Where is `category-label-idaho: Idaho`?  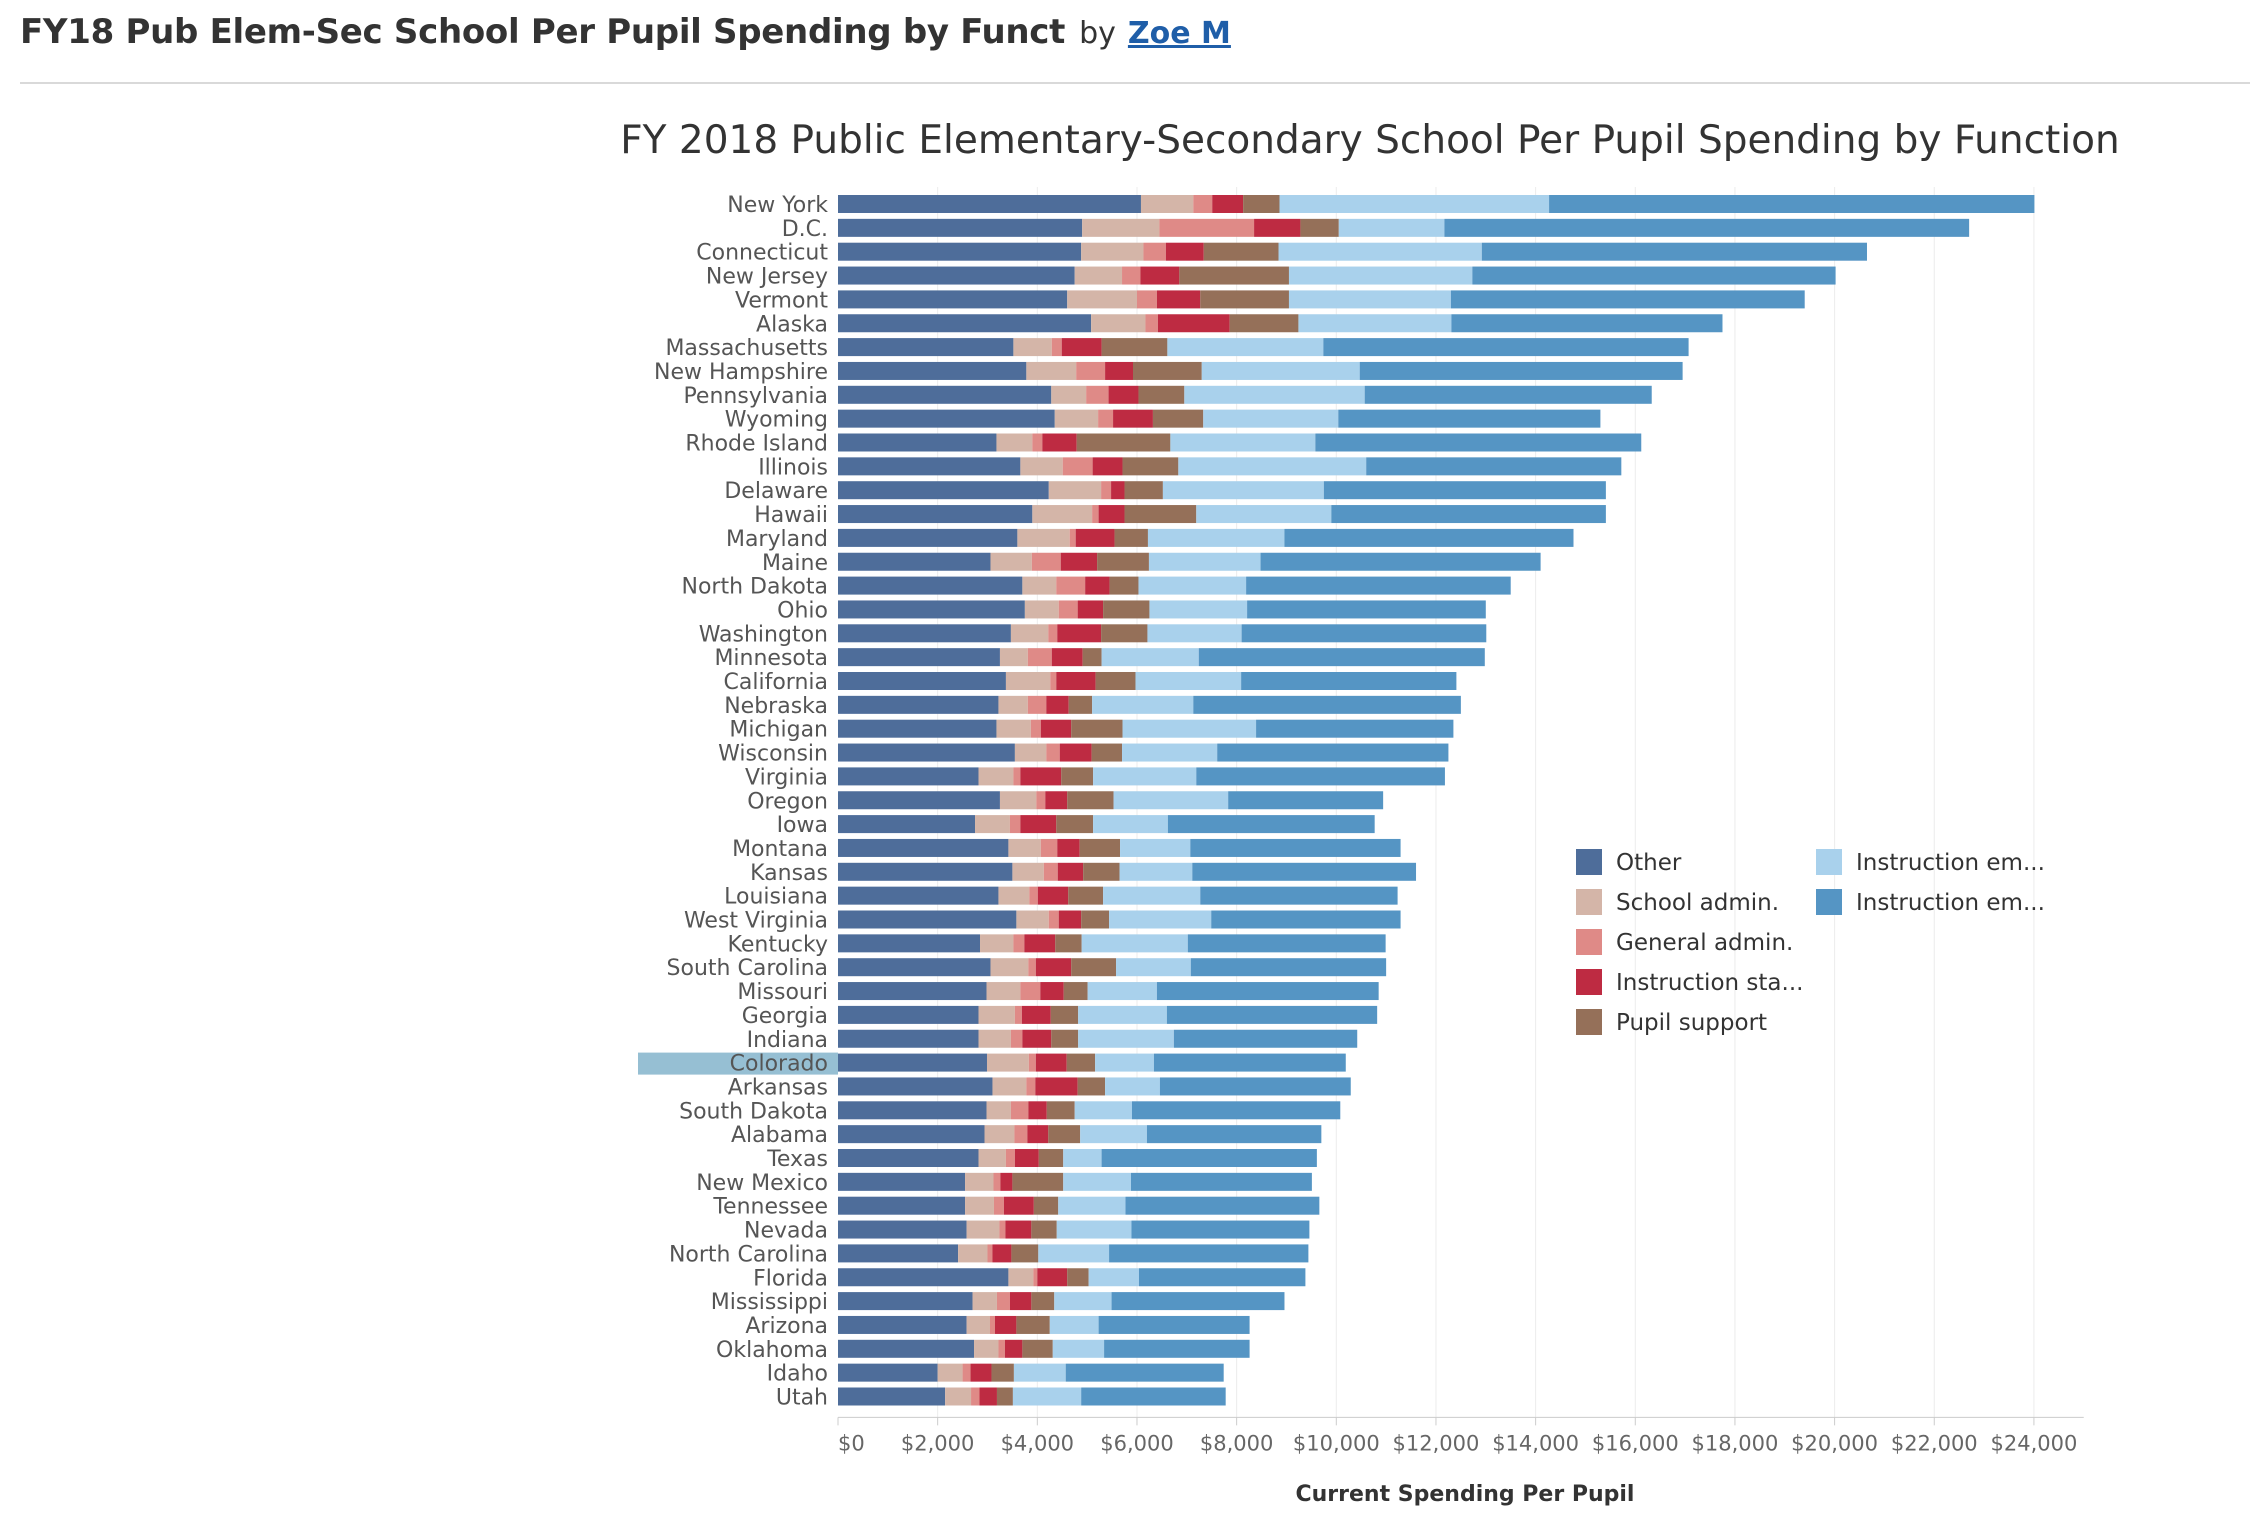 category-label-idaho: Idaho is located at coordinates (797, 1374).